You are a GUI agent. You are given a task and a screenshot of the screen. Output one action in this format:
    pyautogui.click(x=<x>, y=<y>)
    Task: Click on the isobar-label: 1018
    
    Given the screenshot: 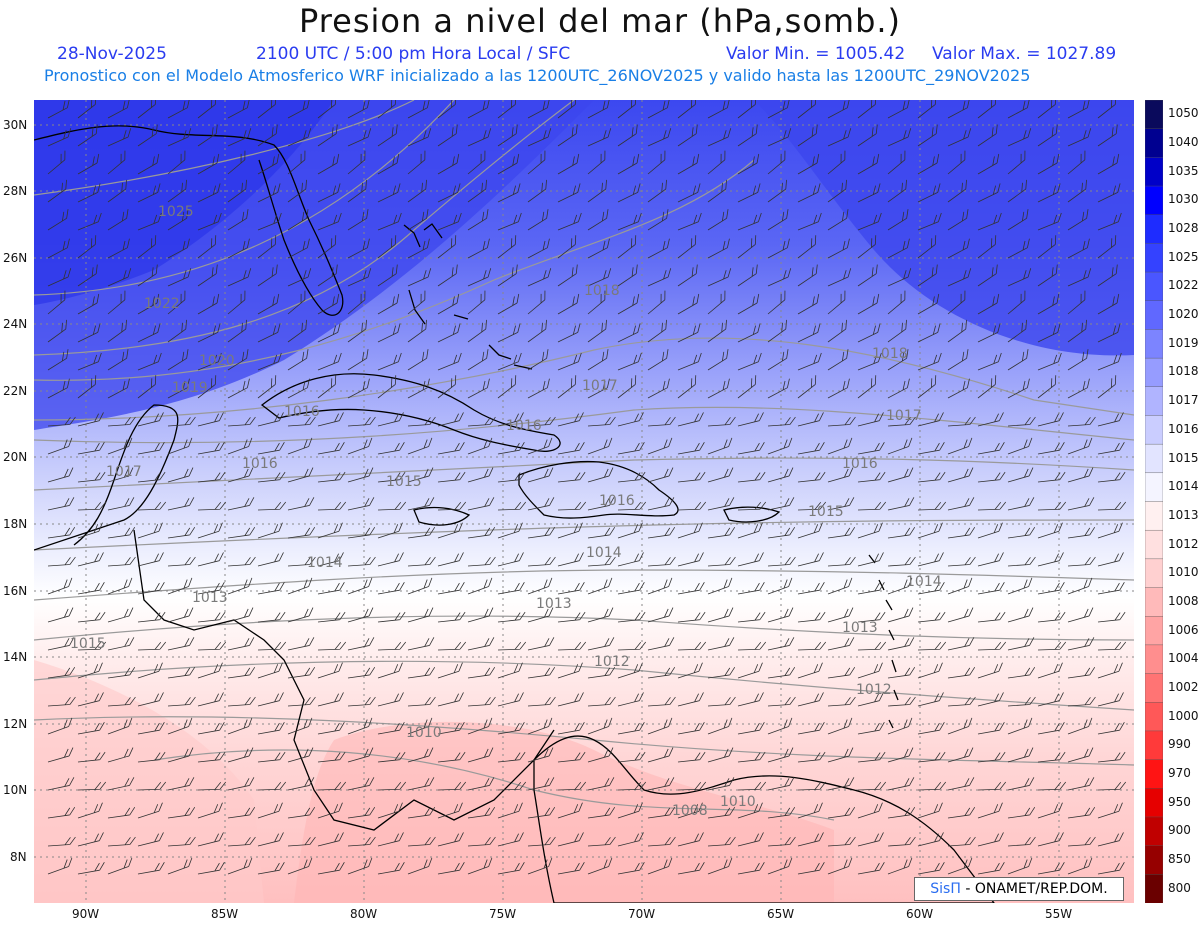 What is the action you would take?
    pyautogui.click(x=602, y=291)
    